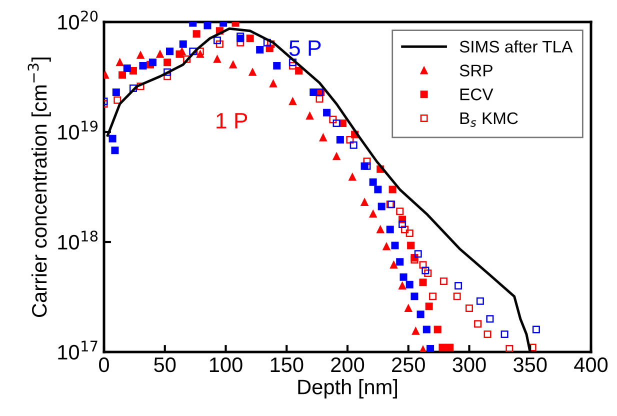  I want to click on legend-label: SRP, so click(476, 70).